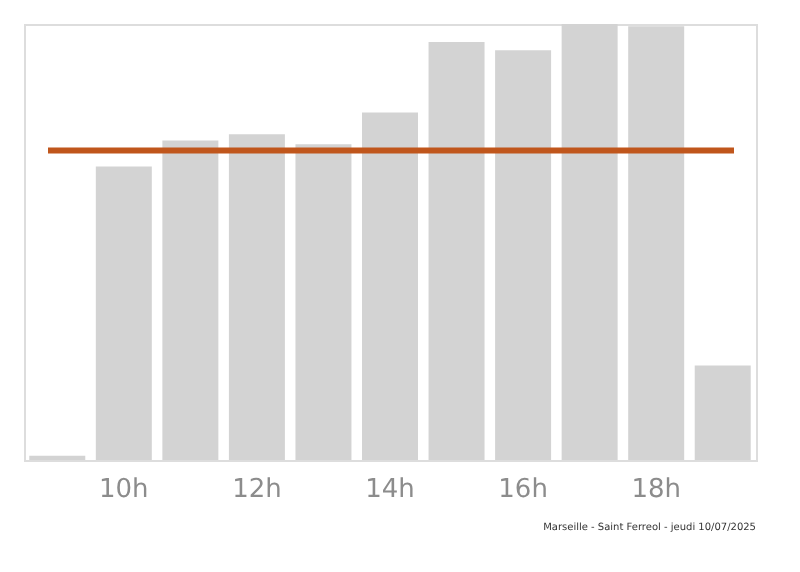 The width and height of the screenshot is (800, 572). What do you see at coordinates (257, 490) in the screenshot?
I see `x-tick-label: 12h` at bounding box center [257, 490].